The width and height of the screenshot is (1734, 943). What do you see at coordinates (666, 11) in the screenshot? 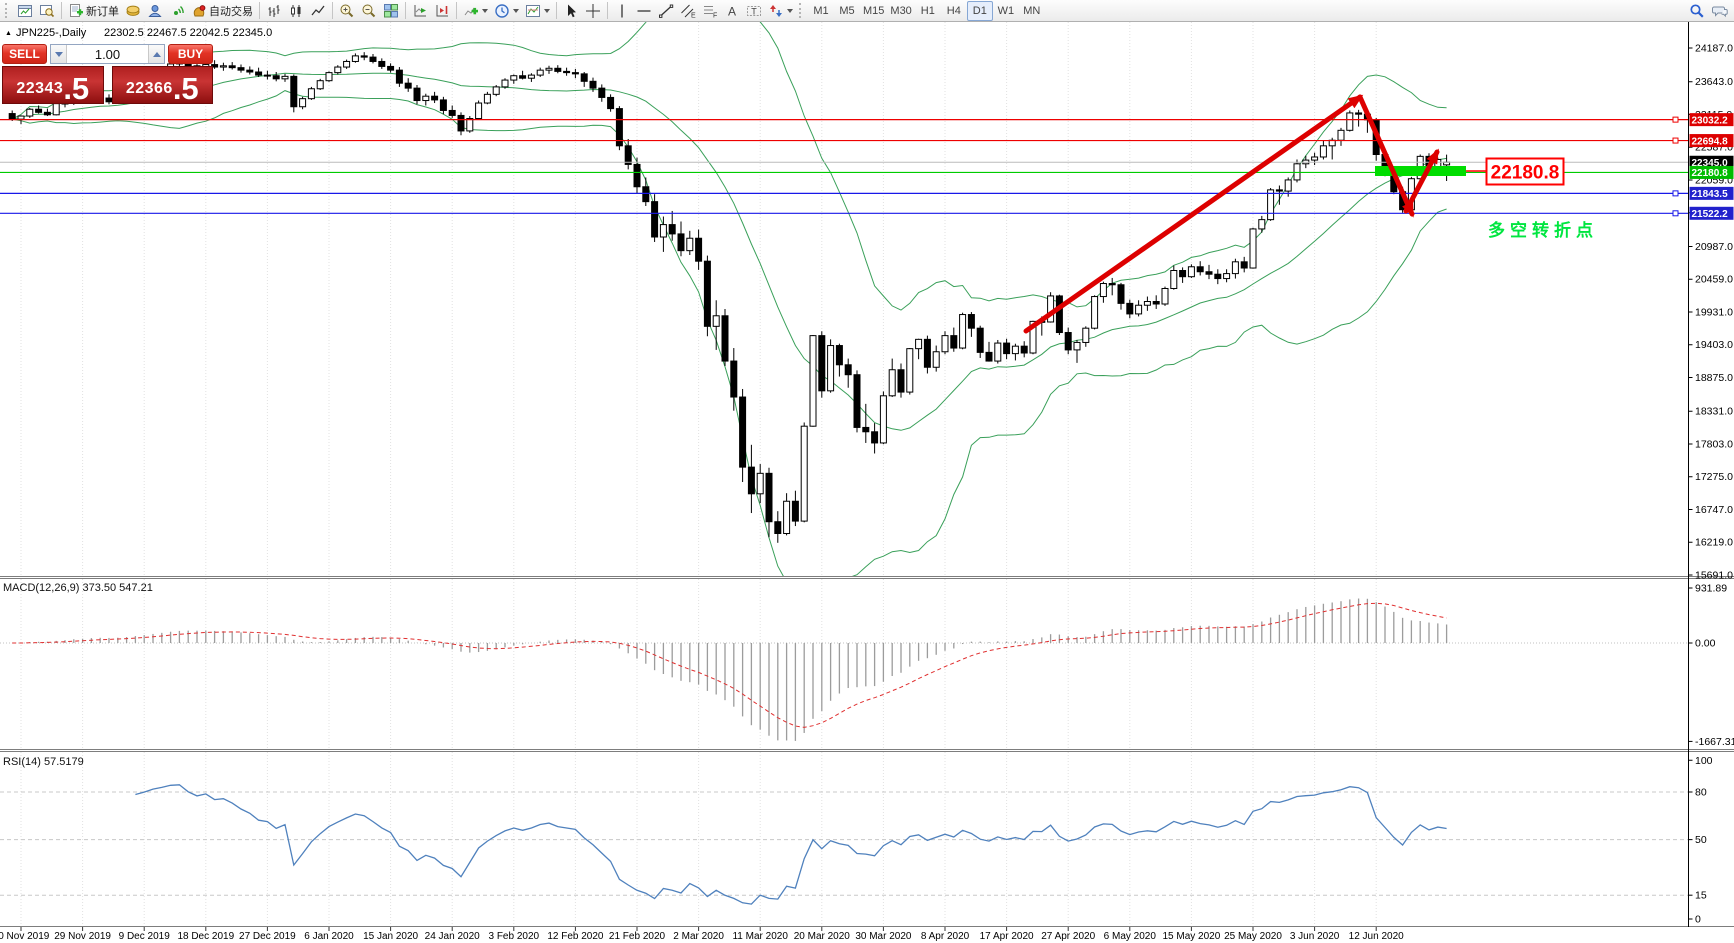
I see `trendline-tool-button` at bounding box center [666, 11].